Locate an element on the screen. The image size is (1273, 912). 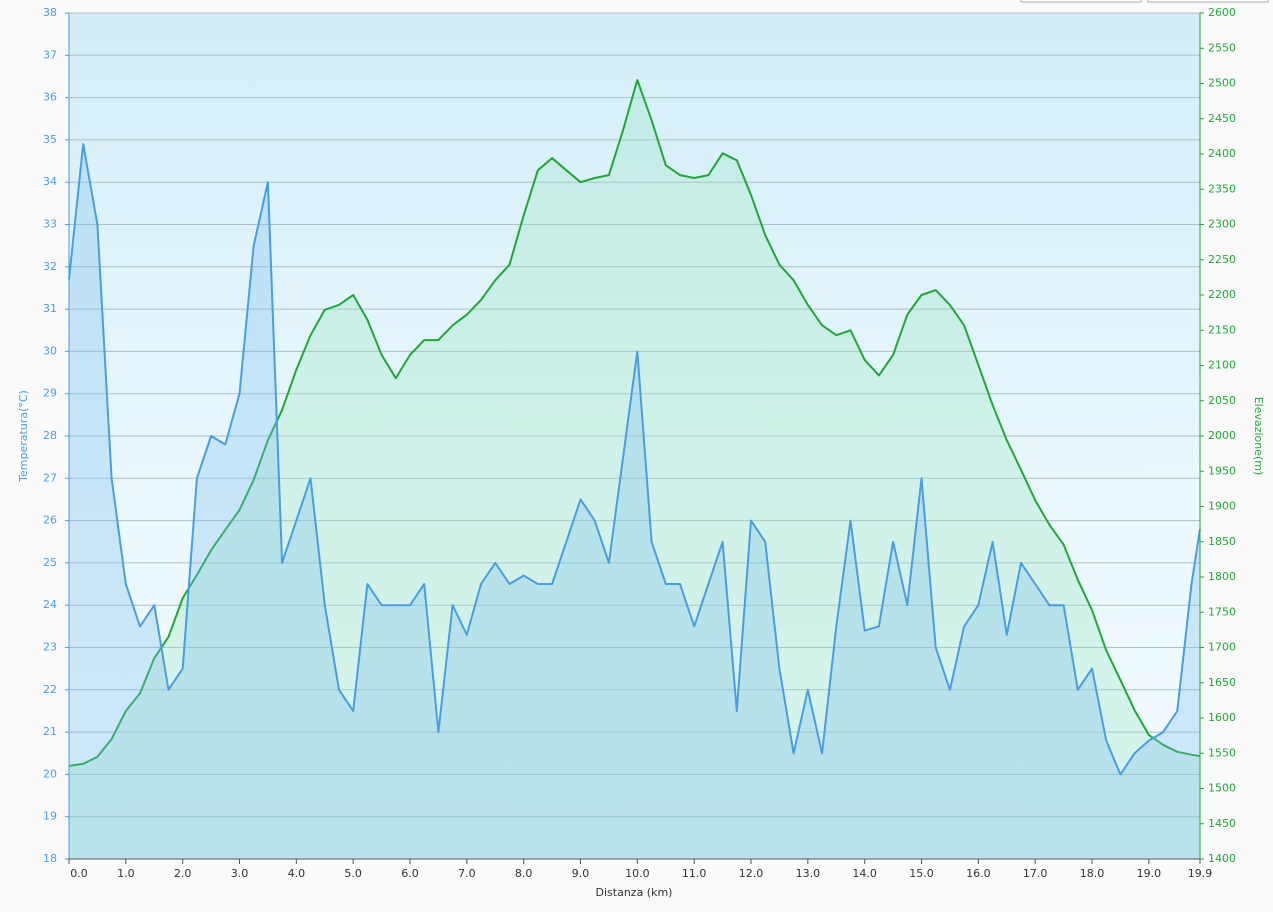
x-tick-label: 7.0 is located at coordinates (467, 873).